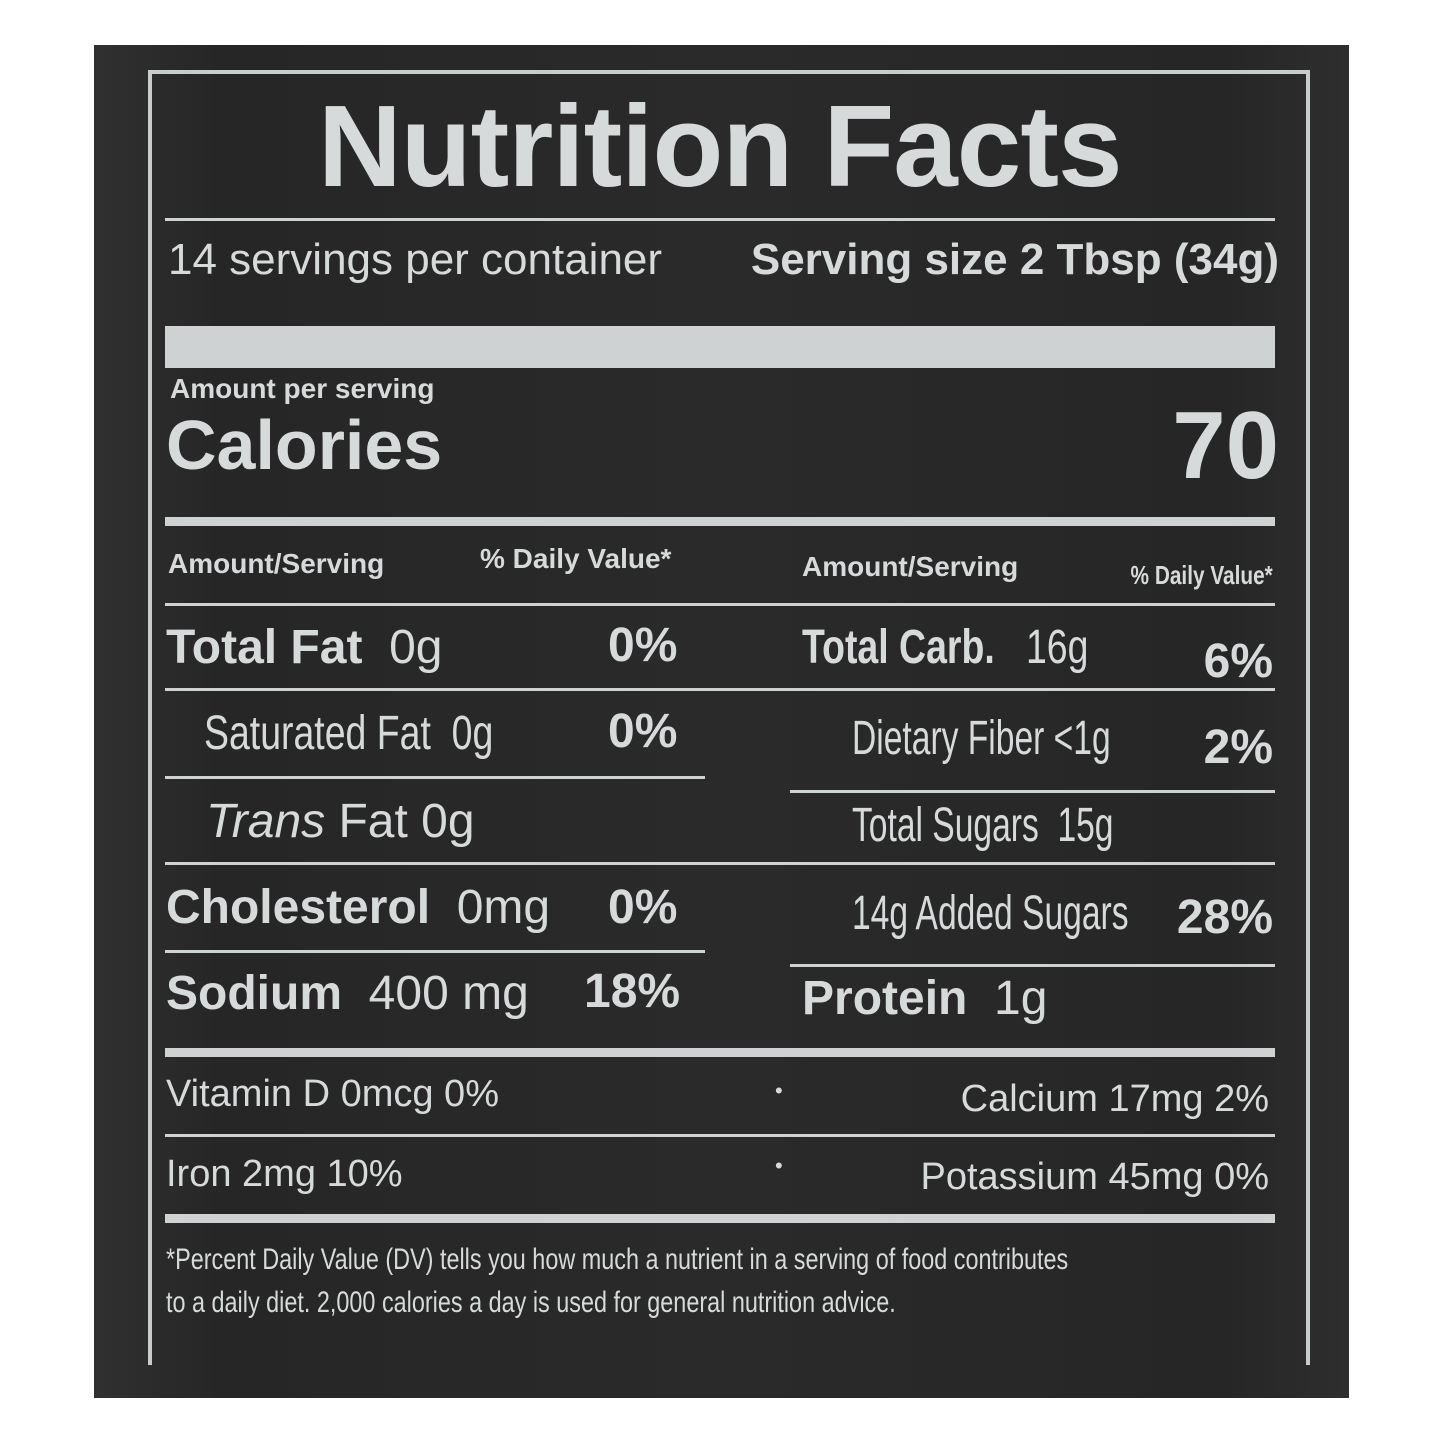 This screenshot has width=1445, height=1445. Describe the element at coordinates (1224, 917) in the screenshot. I see `added-sugars-dv: 28%` at that location.